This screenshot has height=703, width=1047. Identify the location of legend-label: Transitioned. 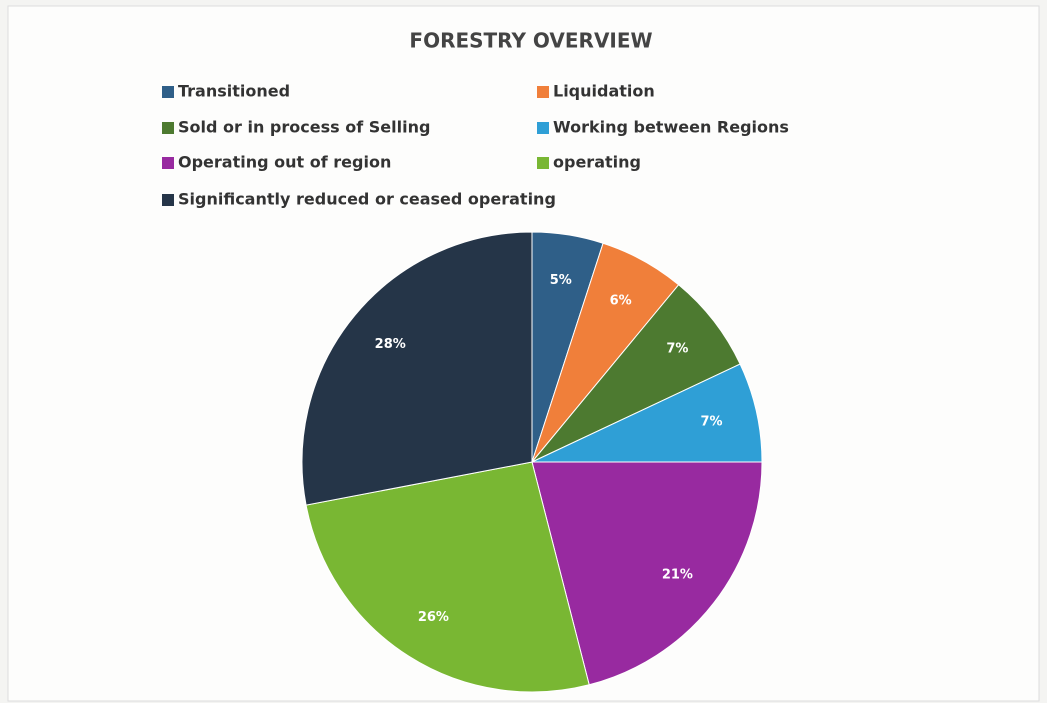
(234, 91).